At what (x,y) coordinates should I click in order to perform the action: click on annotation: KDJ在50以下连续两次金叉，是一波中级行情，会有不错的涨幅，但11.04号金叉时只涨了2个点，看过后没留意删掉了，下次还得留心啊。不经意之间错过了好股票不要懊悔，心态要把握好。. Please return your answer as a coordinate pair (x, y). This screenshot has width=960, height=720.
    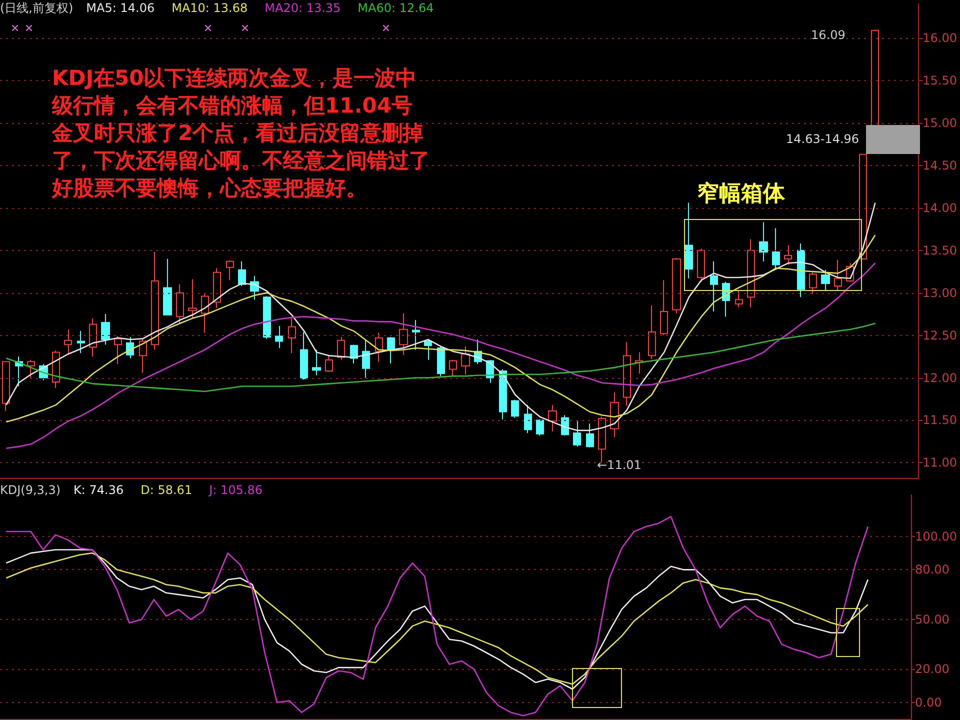
    Looking at the image, I should click on (240, 133).